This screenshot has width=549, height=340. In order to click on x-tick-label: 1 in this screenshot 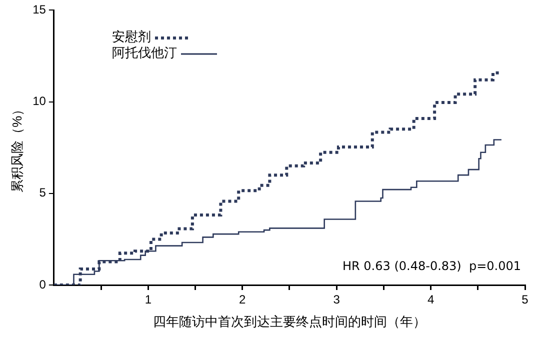, I will do `click(148, 299)`.